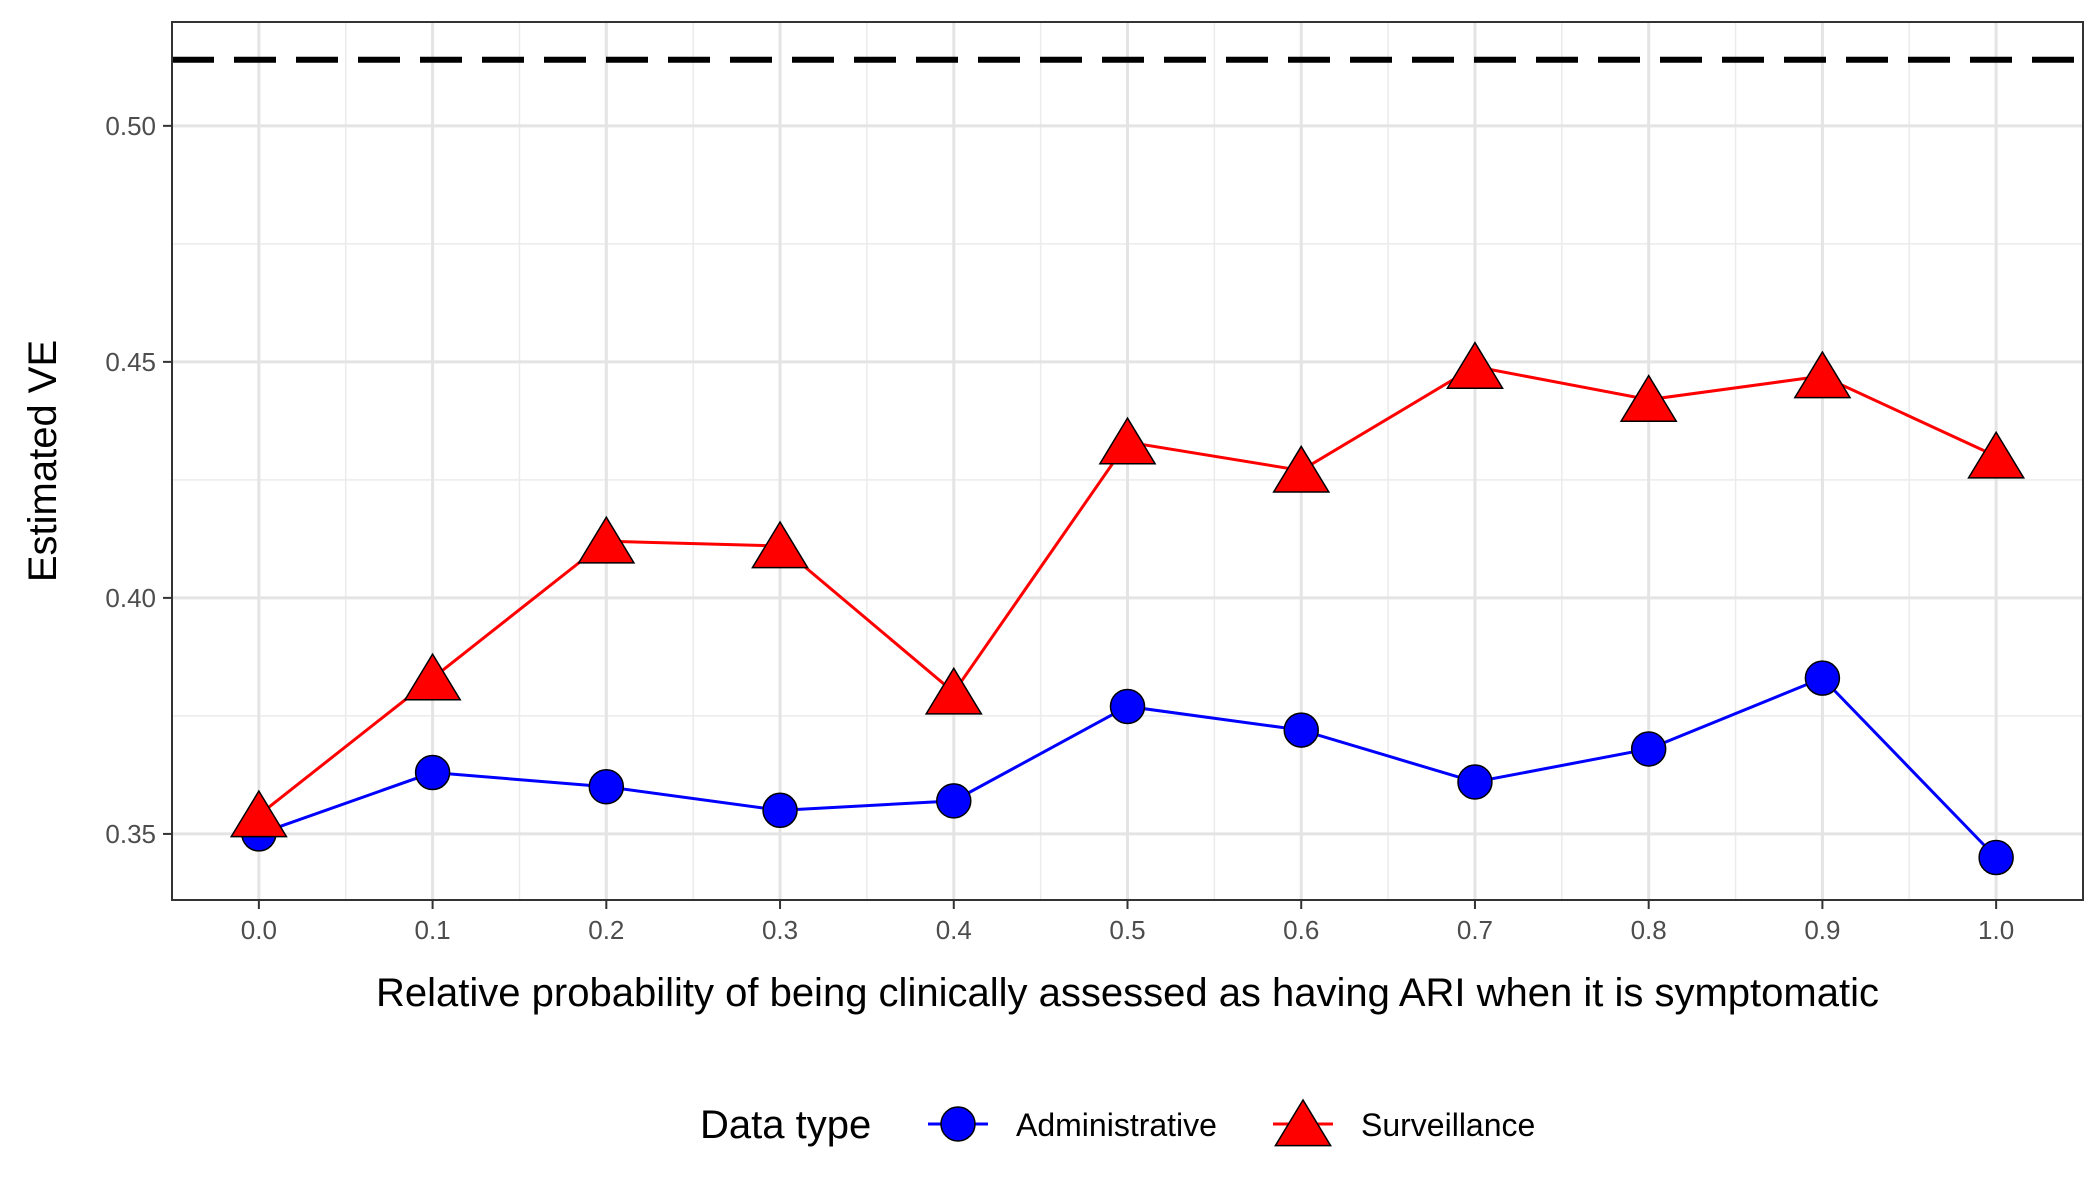  Describe the element at coordinates (1475, 930) in the screenshot. I see `x-tick-label: 0.7` at that location.